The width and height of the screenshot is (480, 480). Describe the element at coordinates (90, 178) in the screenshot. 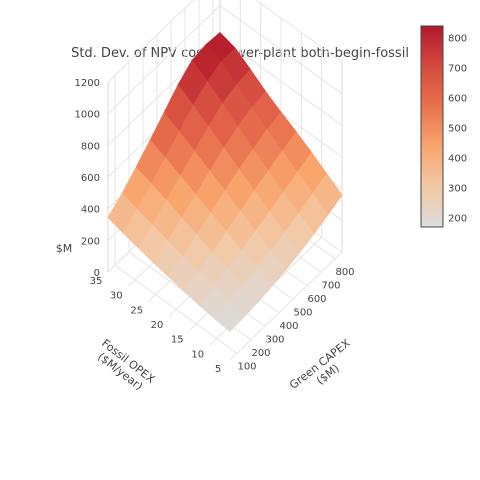

I see `z-tick-label: 600` at that location.